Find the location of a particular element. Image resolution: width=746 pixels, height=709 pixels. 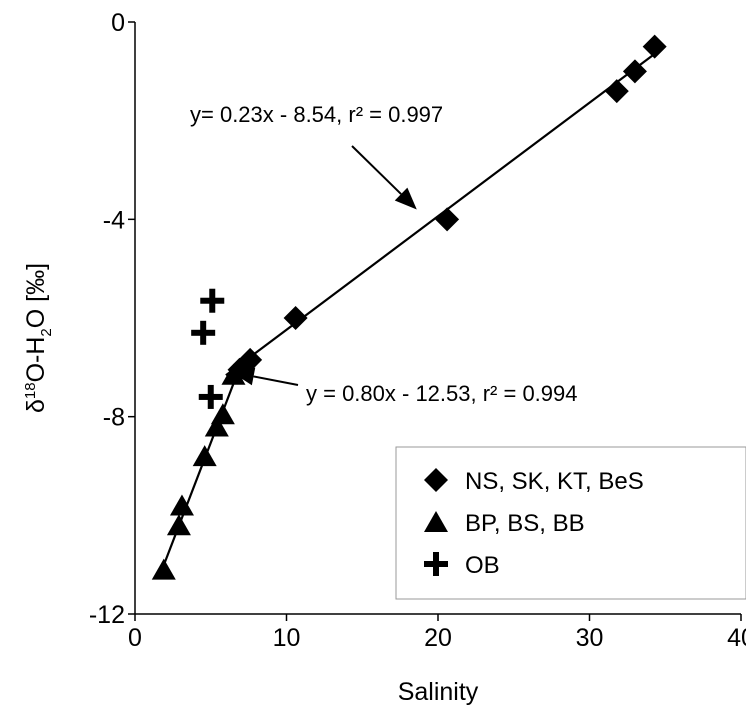

legend-label: NS, SK, KT, BeS is located at coordinates (554, 481).